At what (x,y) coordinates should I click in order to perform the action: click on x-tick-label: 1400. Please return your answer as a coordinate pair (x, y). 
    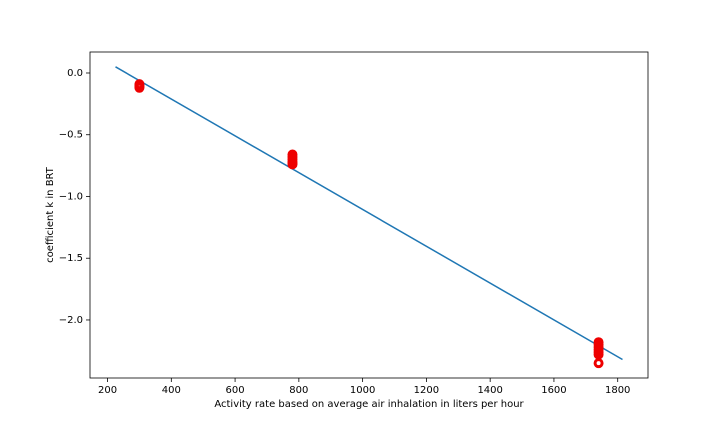
    Looking at the image, I should click on (489, 390).